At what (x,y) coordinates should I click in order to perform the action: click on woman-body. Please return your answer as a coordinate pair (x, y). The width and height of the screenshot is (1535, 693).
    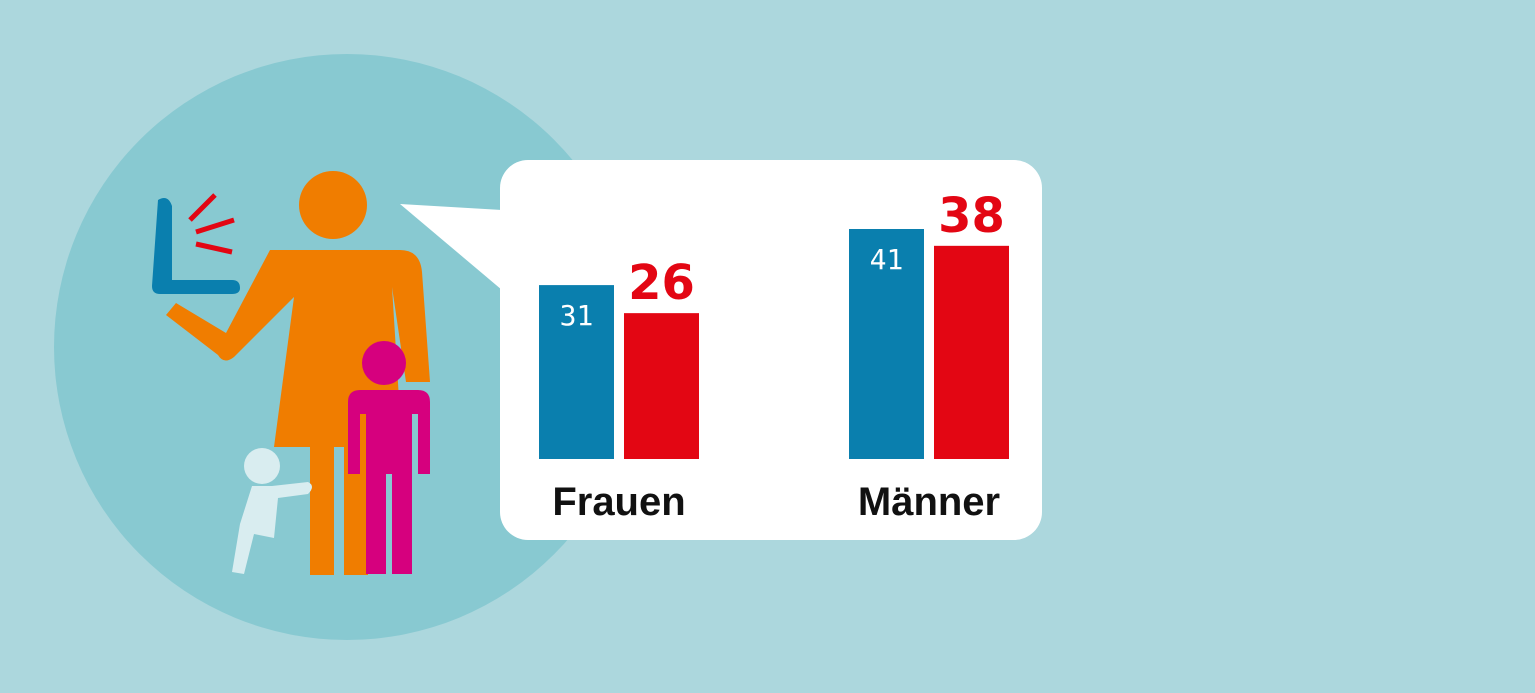
    Looking at the image, I should click on (298, 412).